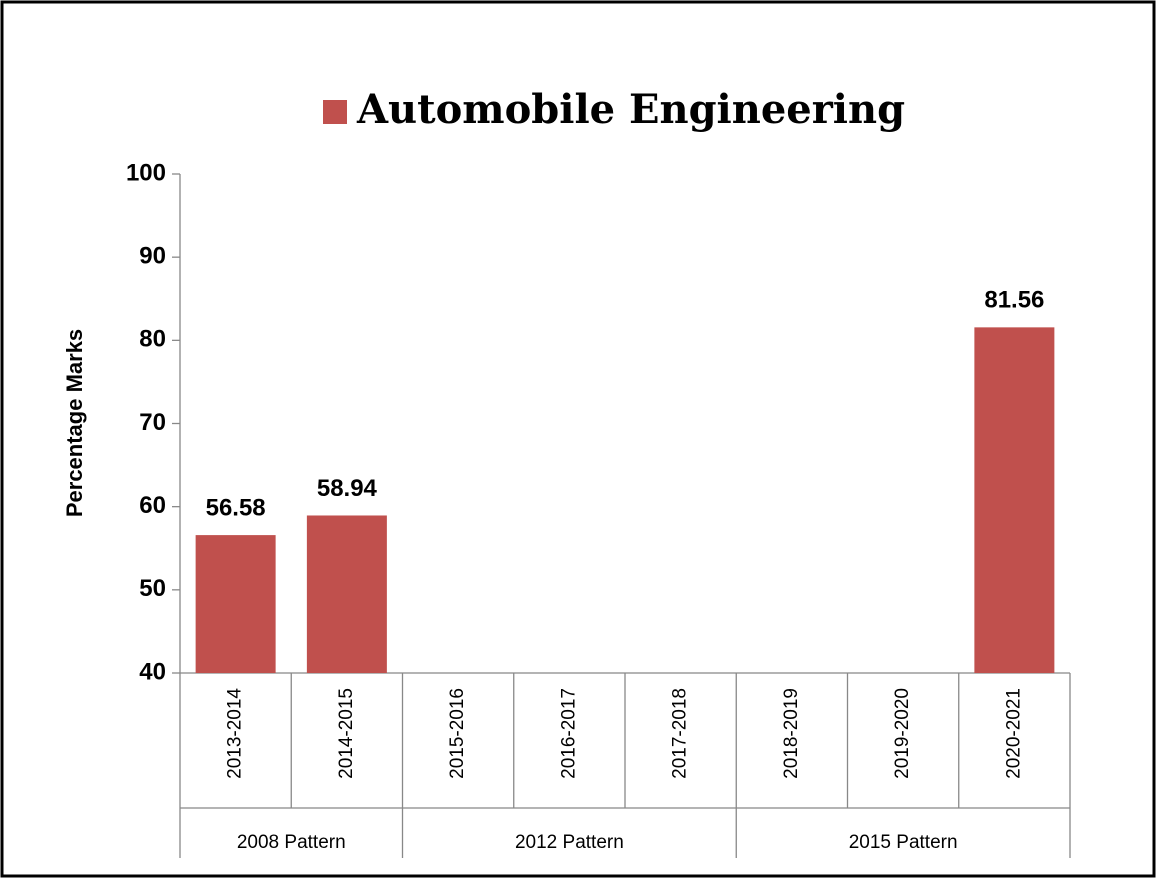  I want to click on x-tick-label: 2017-2018, so click(680, 733).